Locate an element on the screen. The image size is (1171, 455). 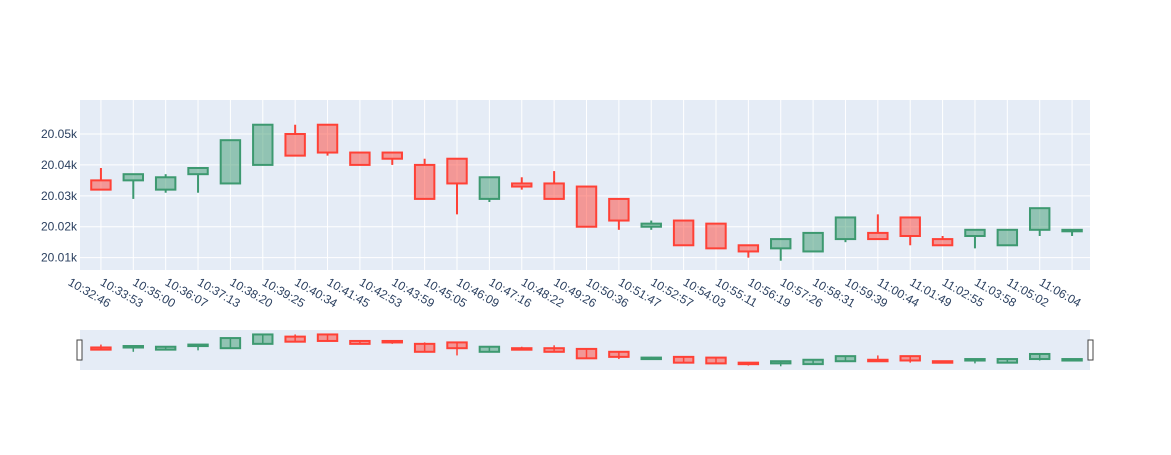
candle-11:02:55 is located at coordinates (975, 238).